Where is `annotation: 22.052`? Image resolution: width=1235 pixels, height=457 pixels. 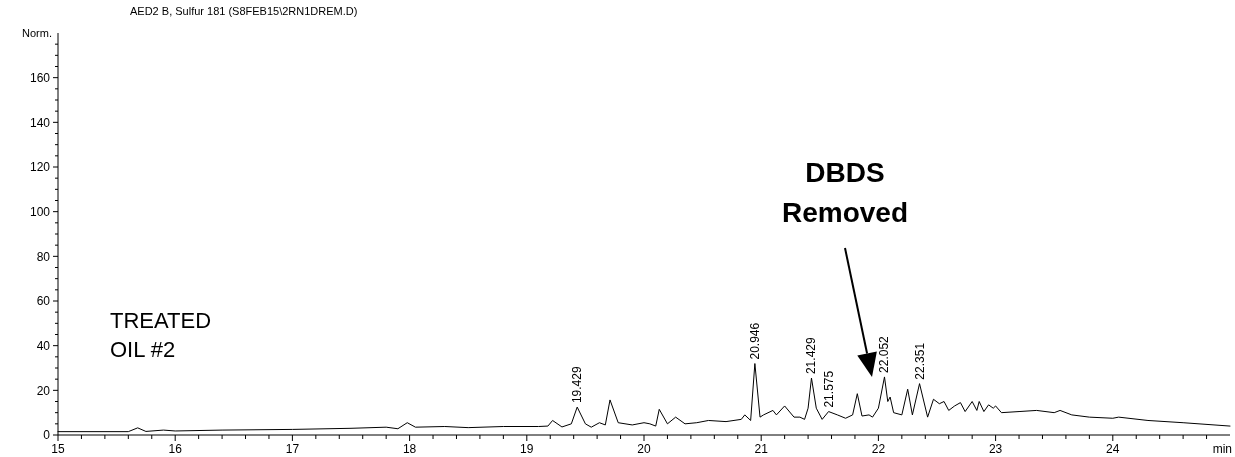
annotation: 22.052 is located at coordinates (884, 354).